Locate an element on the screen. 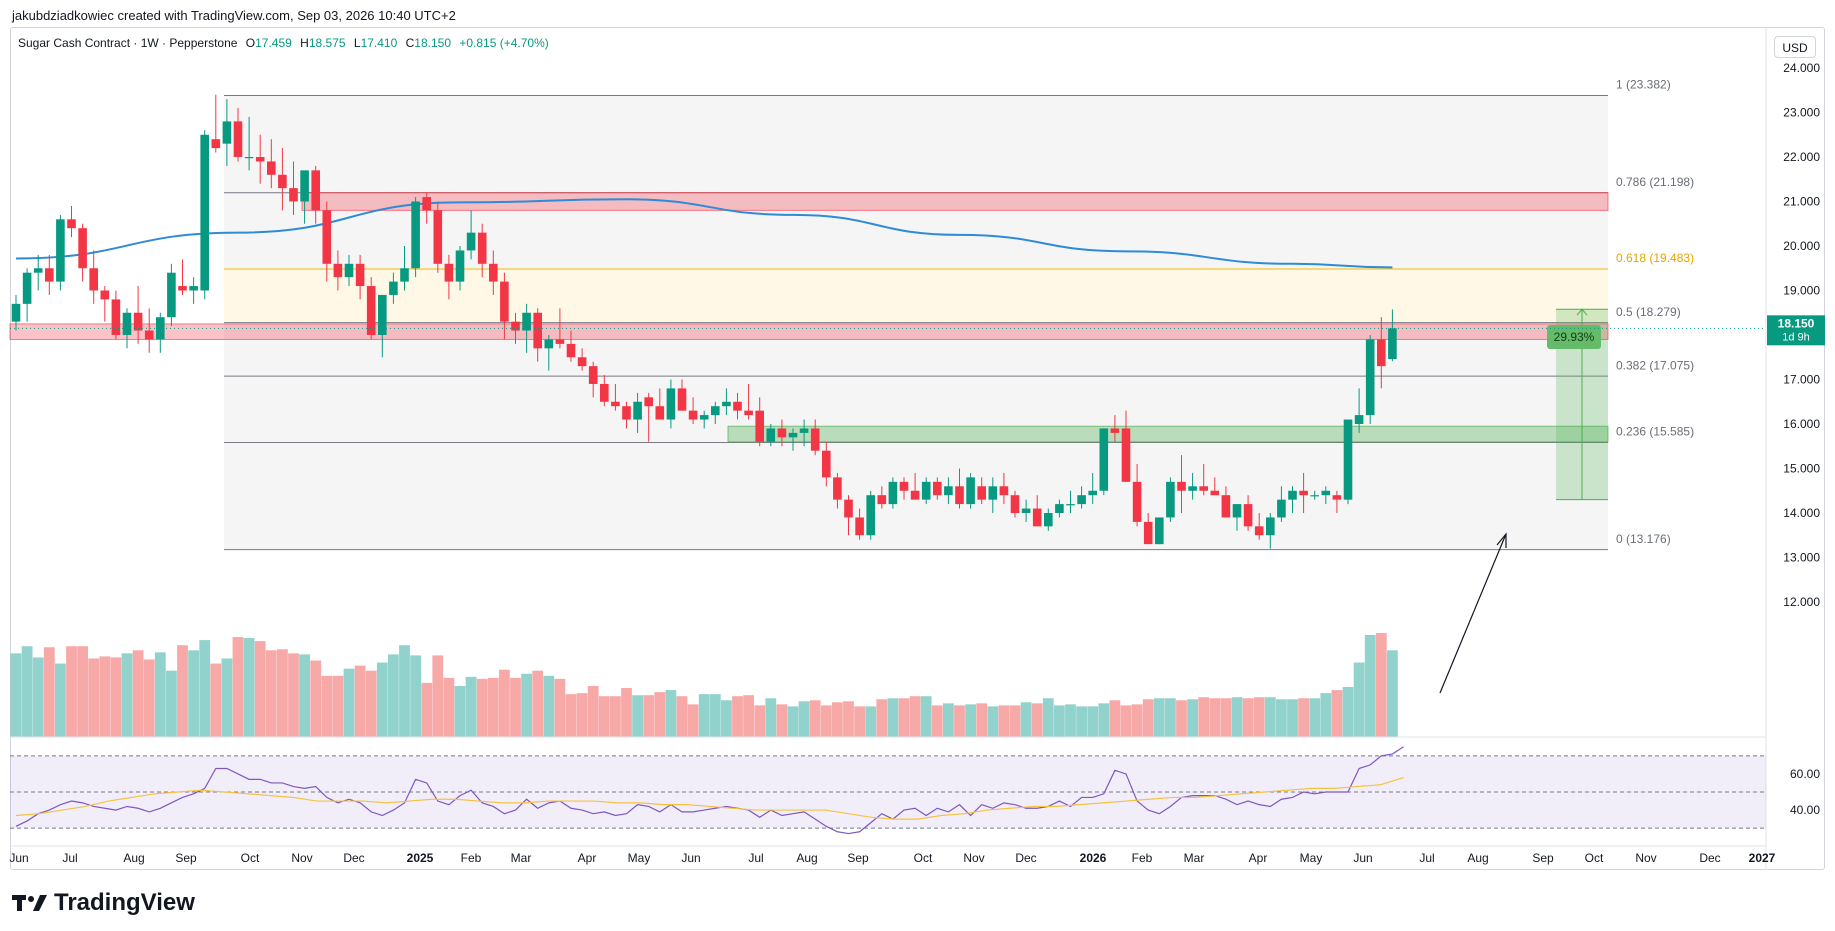 This screenshot has height=931, width=1835. x-tick-label: Sep is located at coordinates (186, 858).